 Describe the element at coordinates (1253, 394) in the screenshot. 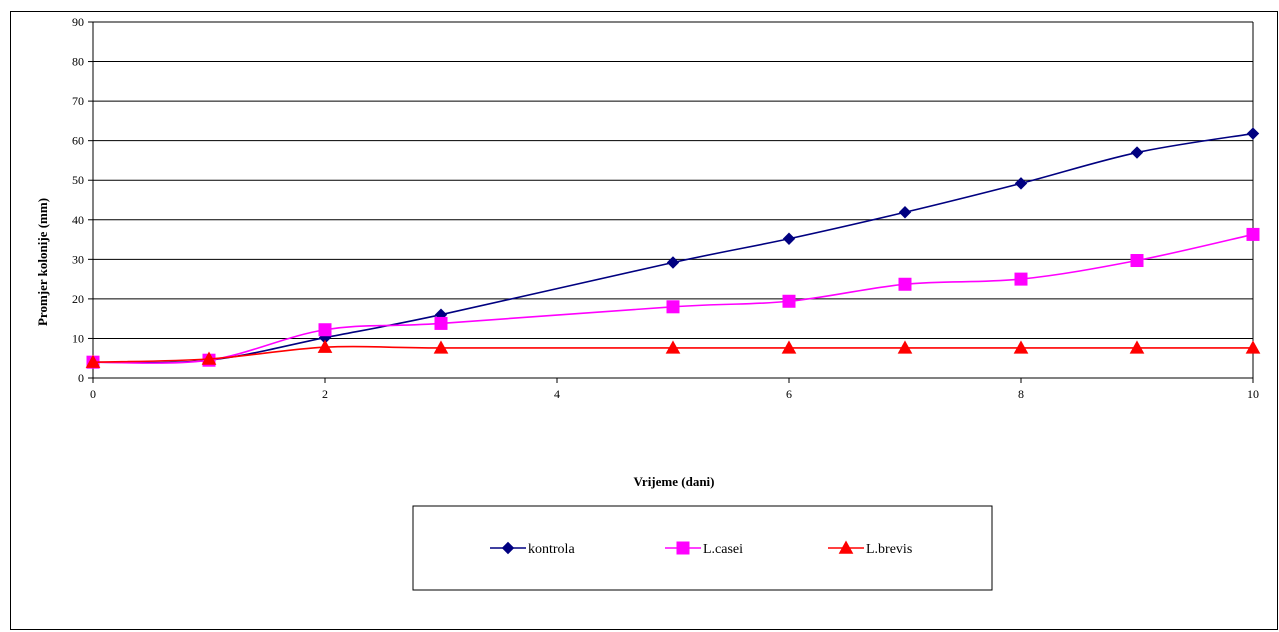

I see `x-tick-label: 10` at that location.